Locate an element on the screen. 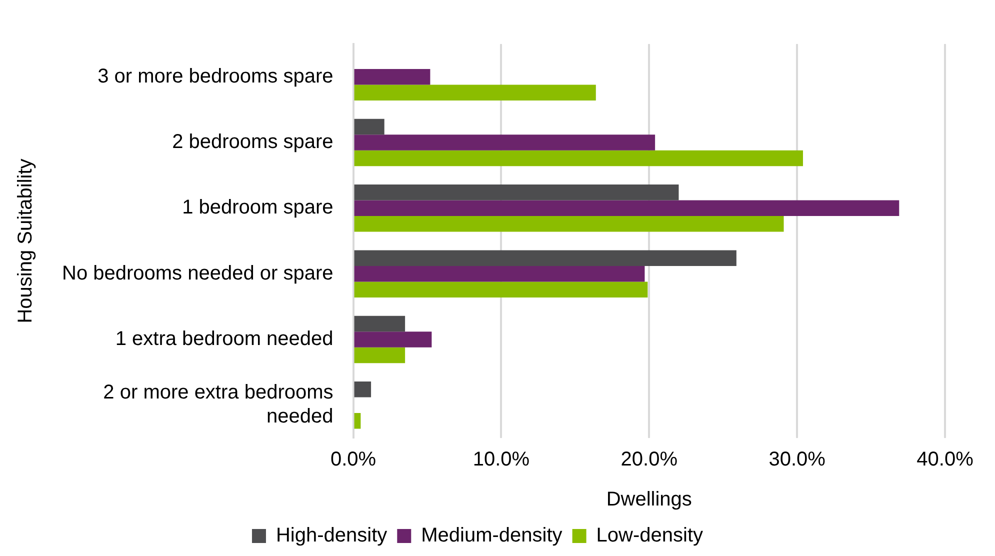 This screenshot has width=995, height=556. y-tick-label: 1 extra bedroom needed is located at coordinates (224, 339).